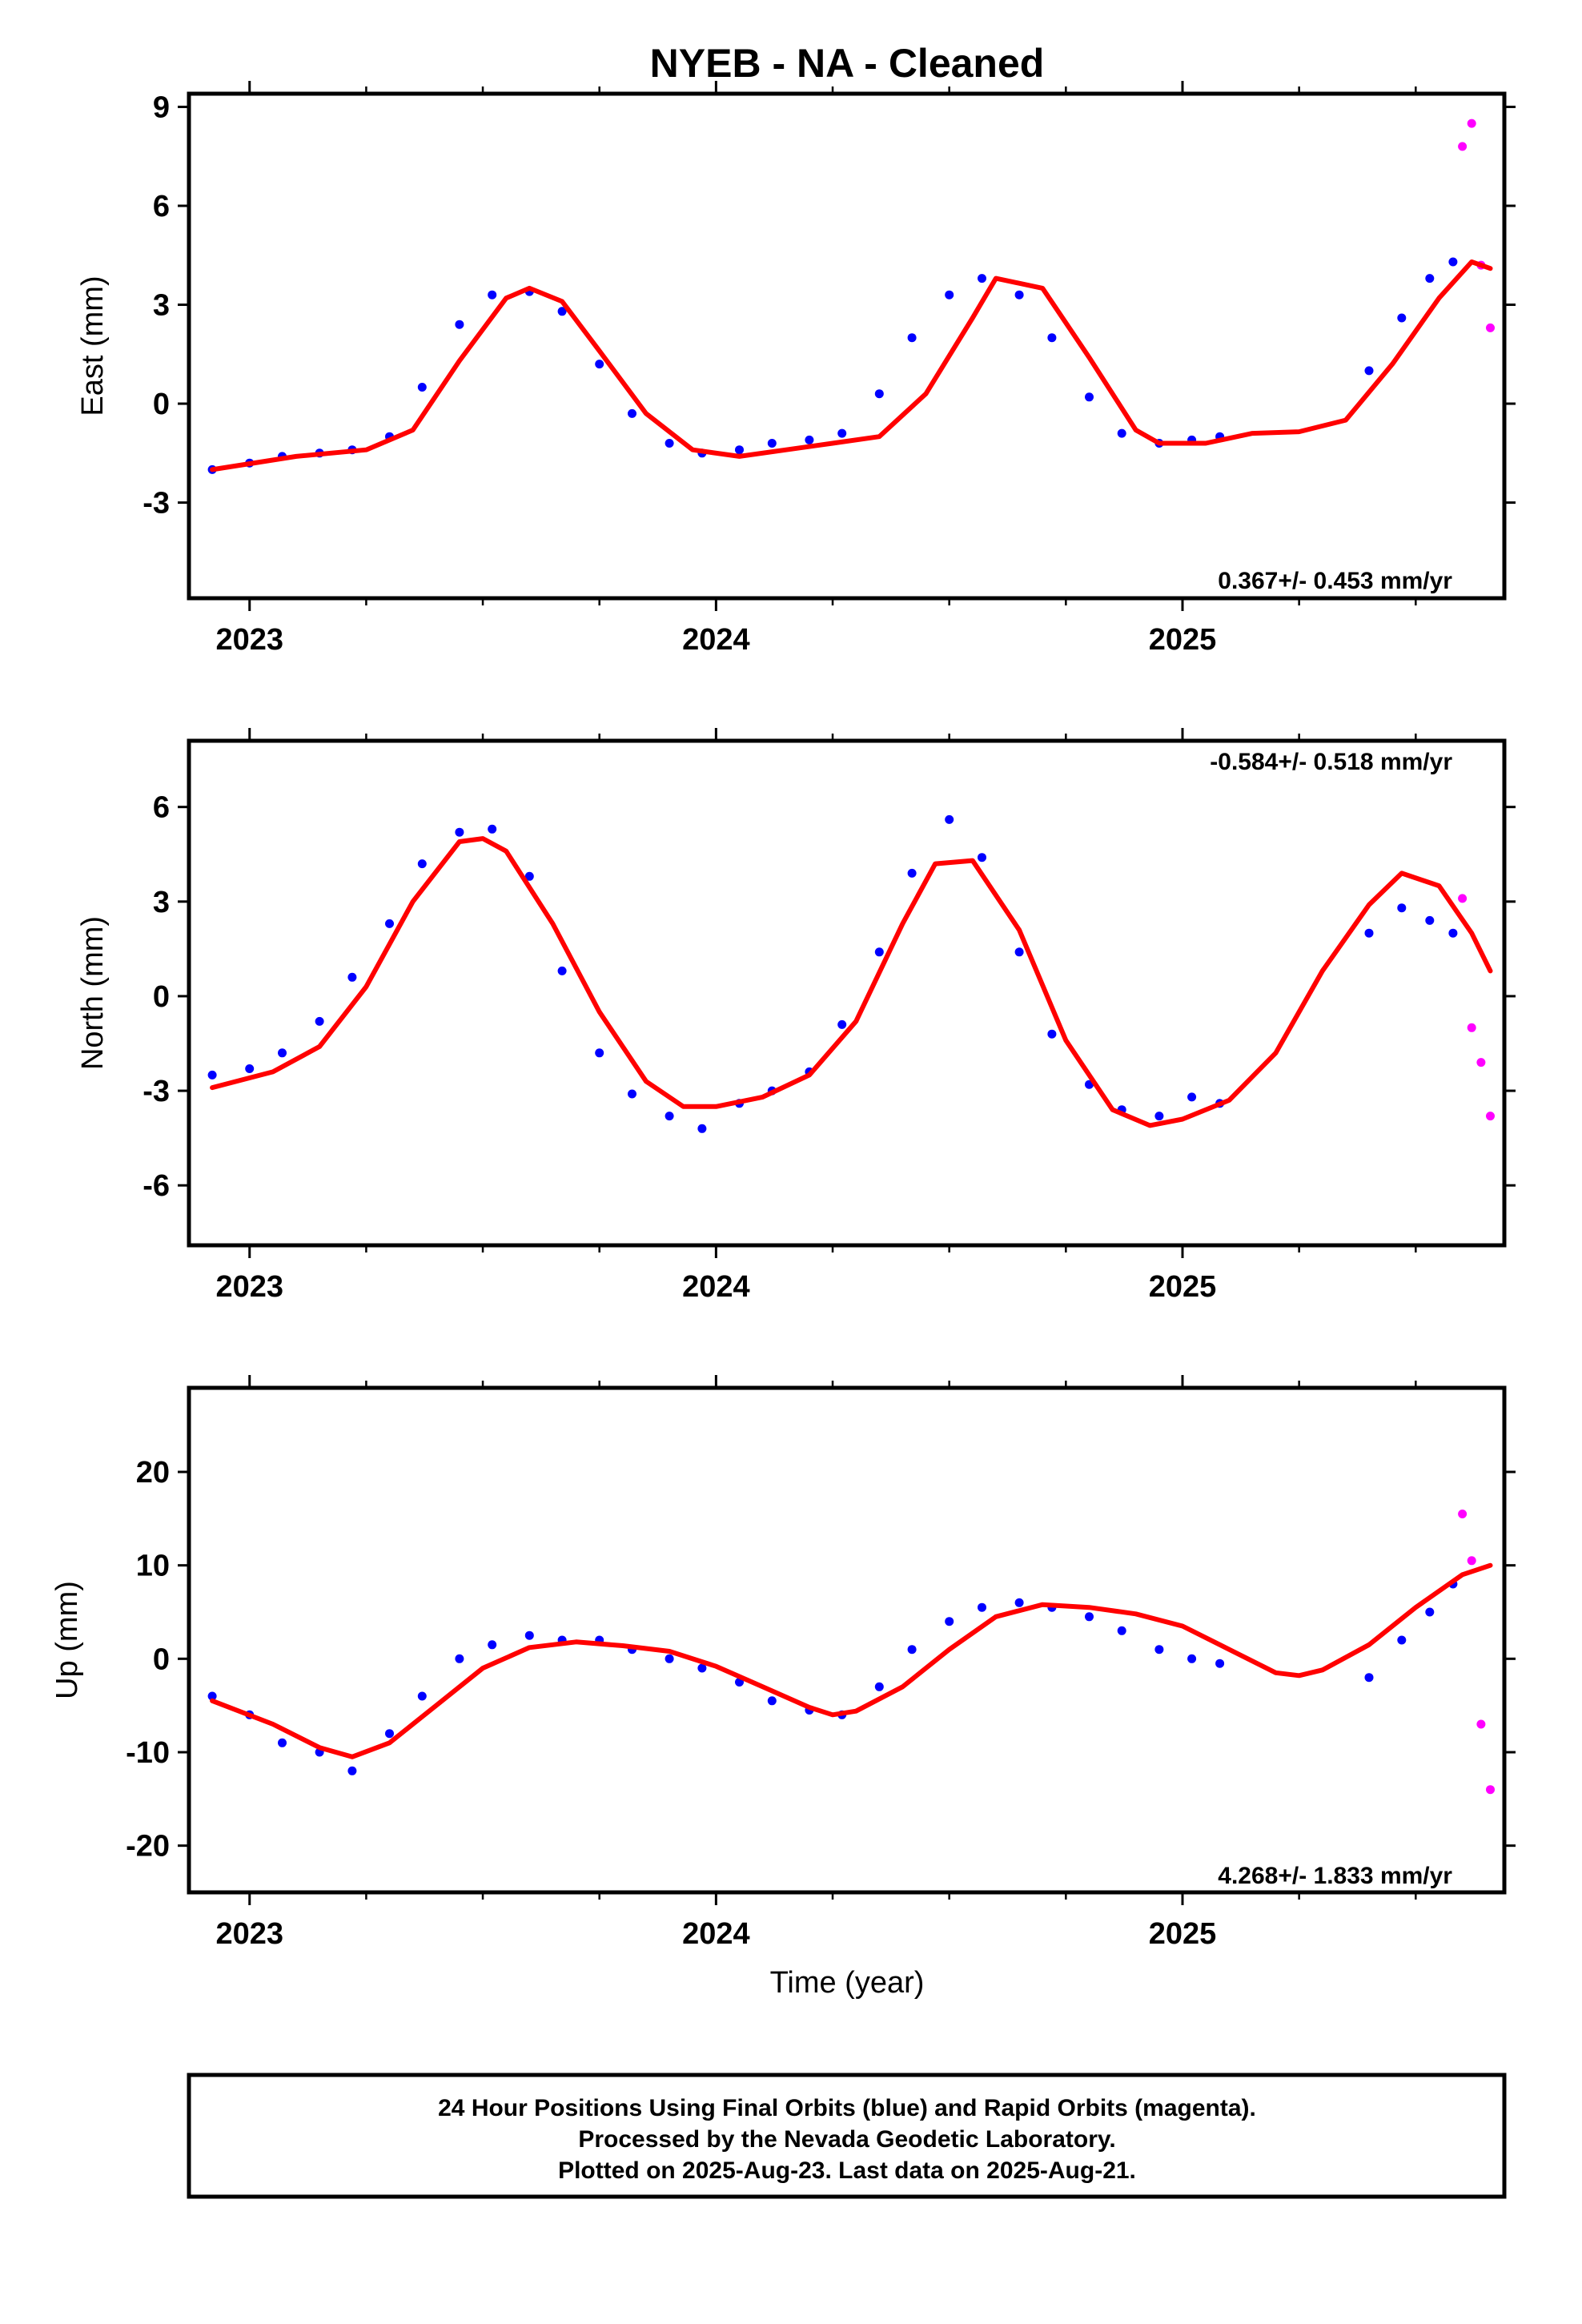 The width and height of the screenshot is (1582, 2324). Describe the element at coordinates (851, 1653) in the screenshot. I see `up-points` at that location.